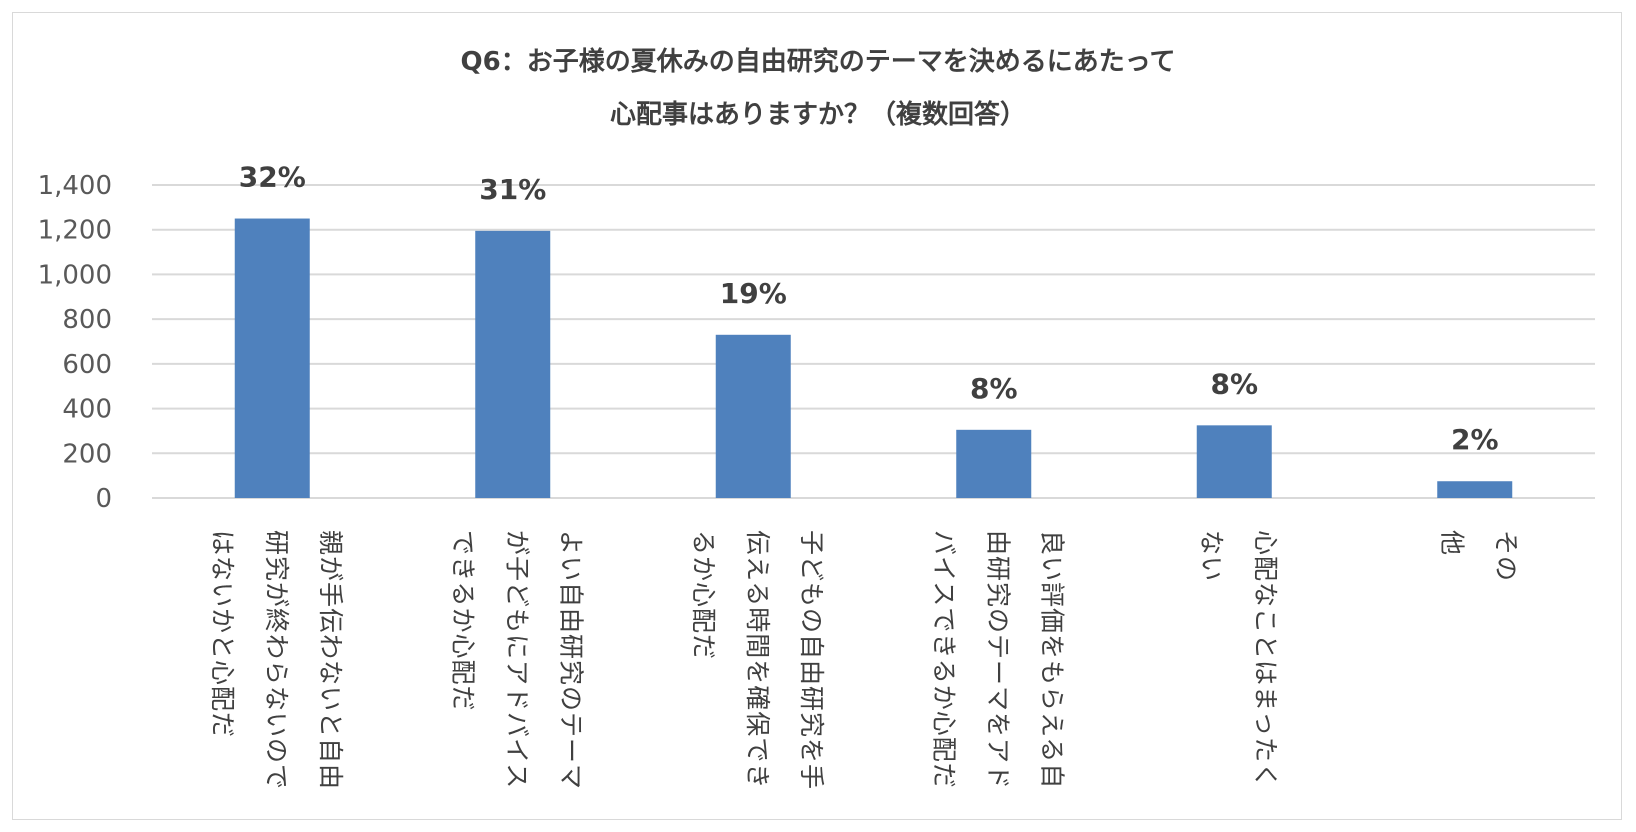 The width and height of the screenshot is (1636, 832). Describe the element at coordinates (87, 365) in the screenshot. I see `y-tick-label: 600` at that location.